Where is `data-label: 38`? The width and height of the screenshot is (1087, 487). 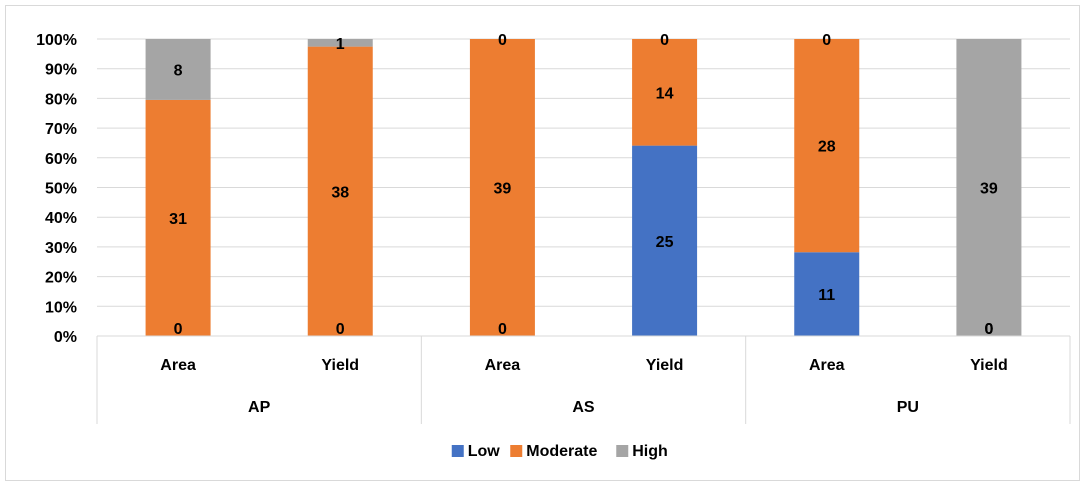
data-label: 38 is located at coordinates (340, 192).